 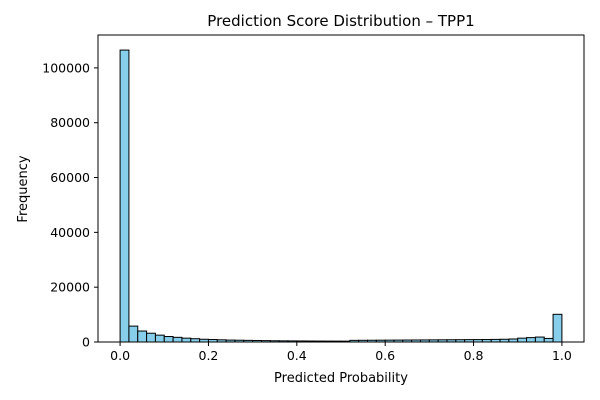 I want to click on x-tick-label: 1.0, so click(x=562, y=355).